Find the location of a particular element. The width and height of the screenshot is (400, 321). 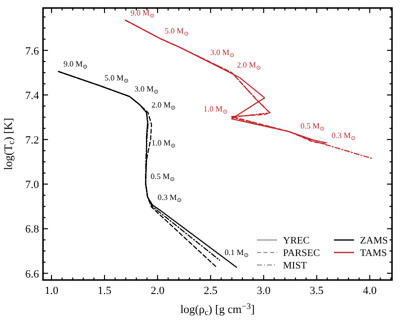

y-tick-label: 7.4 is located at coordinates (32, 96).